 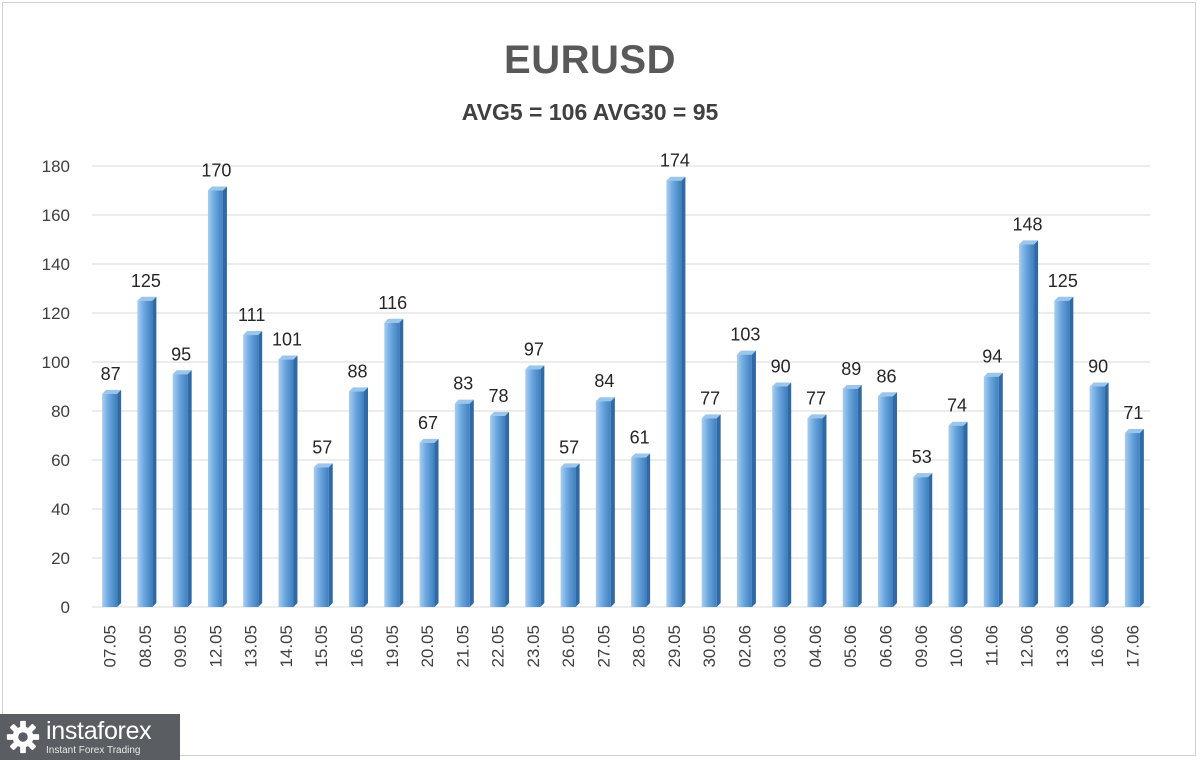 I want to click on data-label: 57, so click(x=569, y=447).